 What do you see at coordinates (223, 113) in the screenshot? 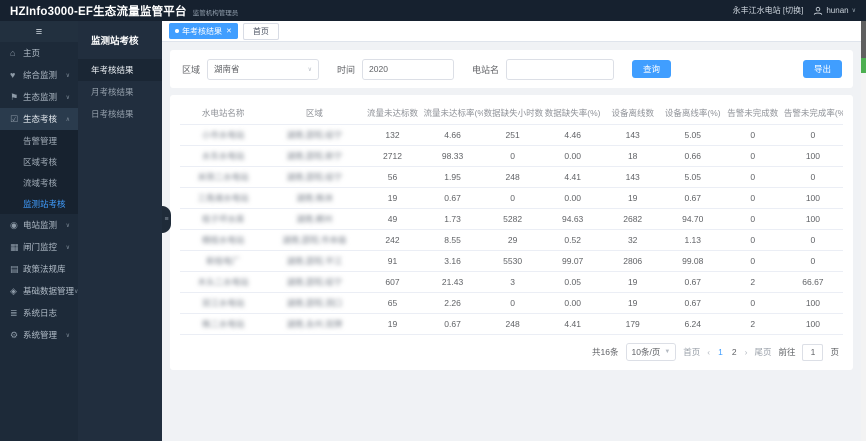
I see `column-header: 水电站名称` at bounding box center [223, 113].